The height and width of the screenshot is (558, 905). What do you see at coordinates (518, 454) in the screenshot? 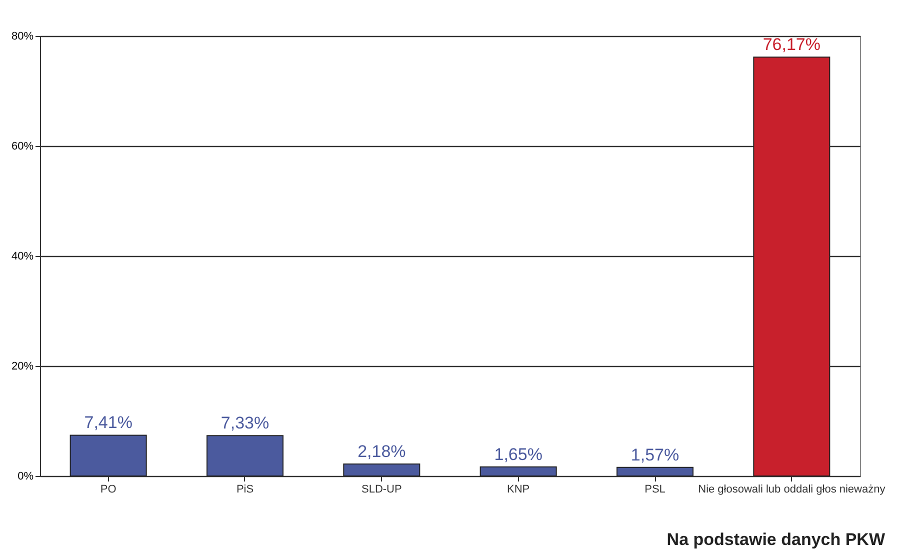
I see `data-label: 1,65%` at bounding box center [518, 454].